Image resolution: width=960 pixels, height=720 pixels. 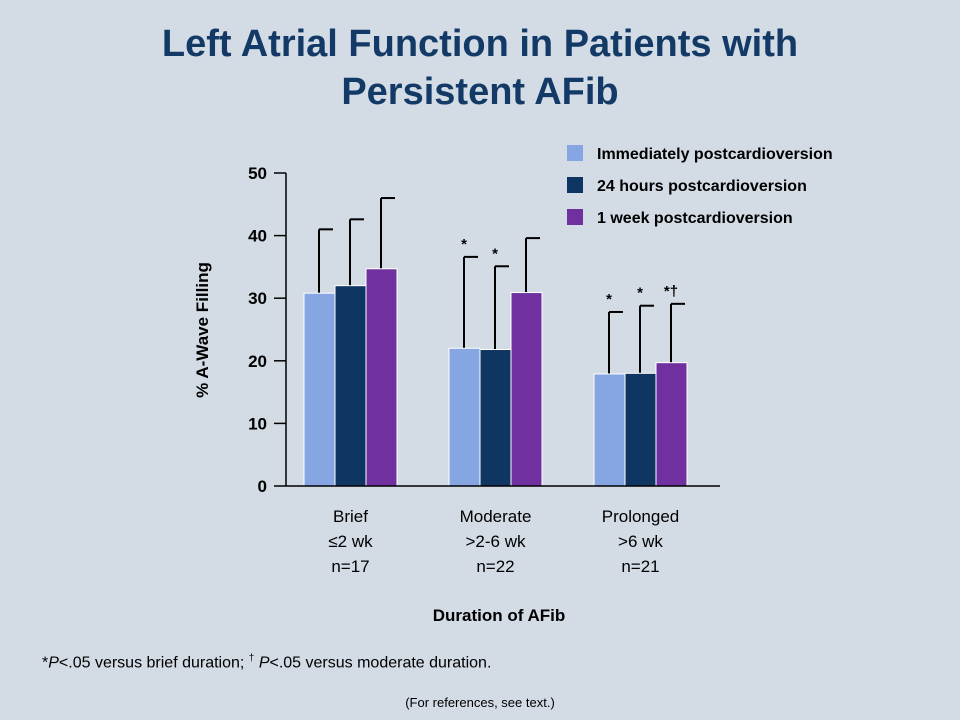 I want to click on x-tick-label: n=21, so click(x=640, y=566).